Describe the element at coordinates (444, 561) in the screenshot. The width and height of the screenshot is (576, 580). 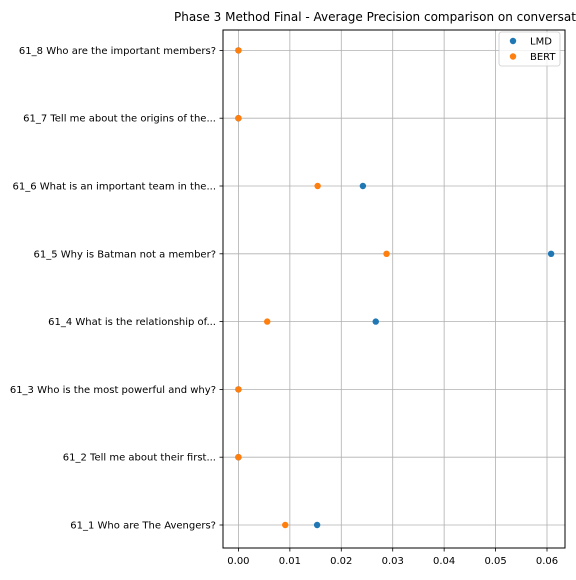
I see `x-tick-label: 0.04` at that location.